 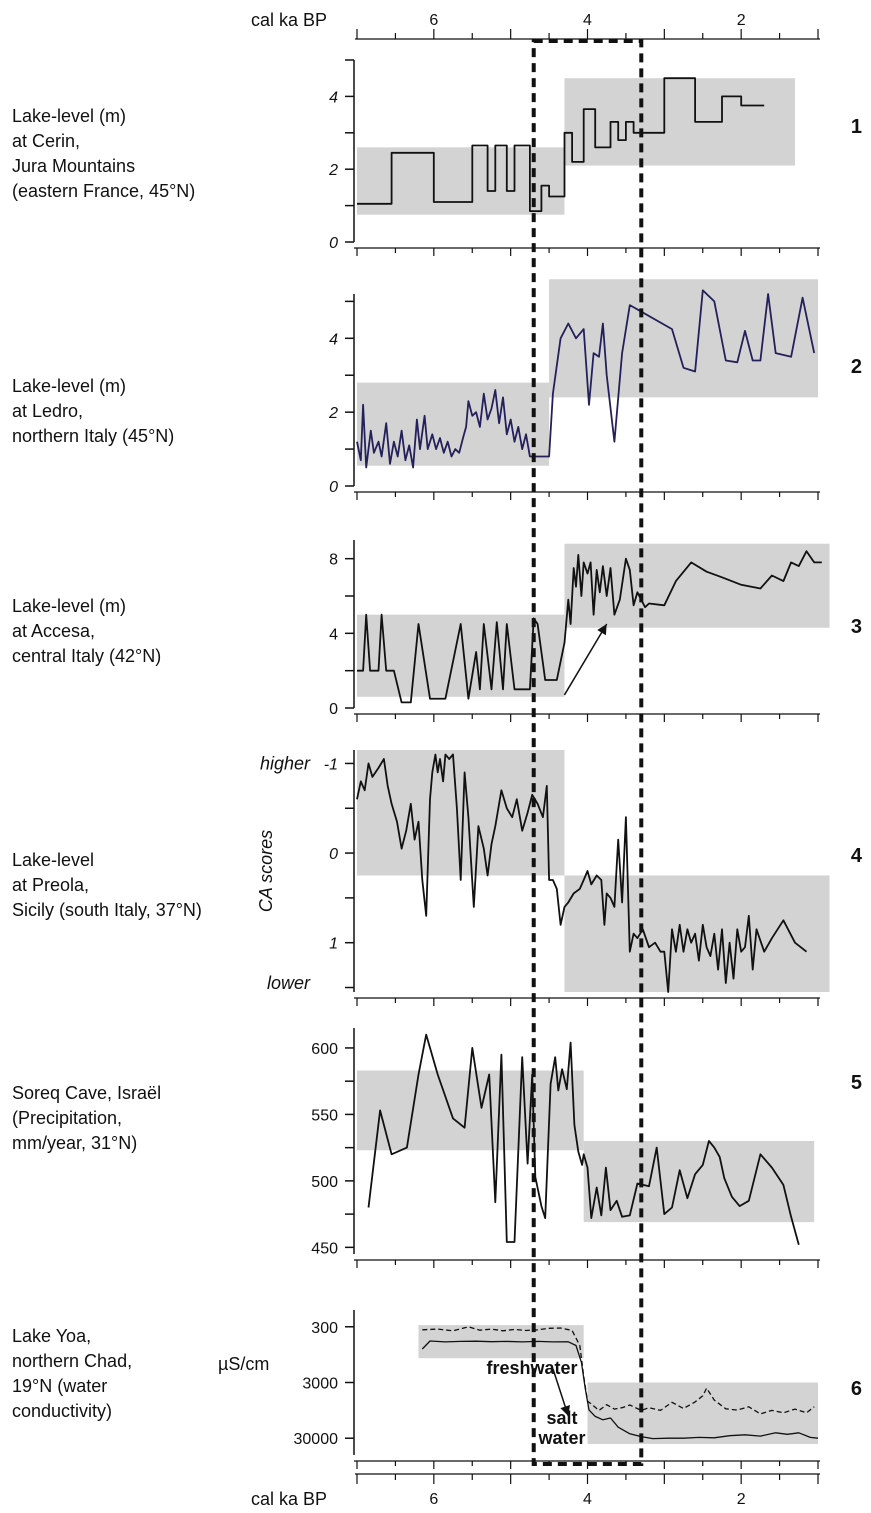 I want to click on y-tick-label: 300, so click(x=324, y=1328).